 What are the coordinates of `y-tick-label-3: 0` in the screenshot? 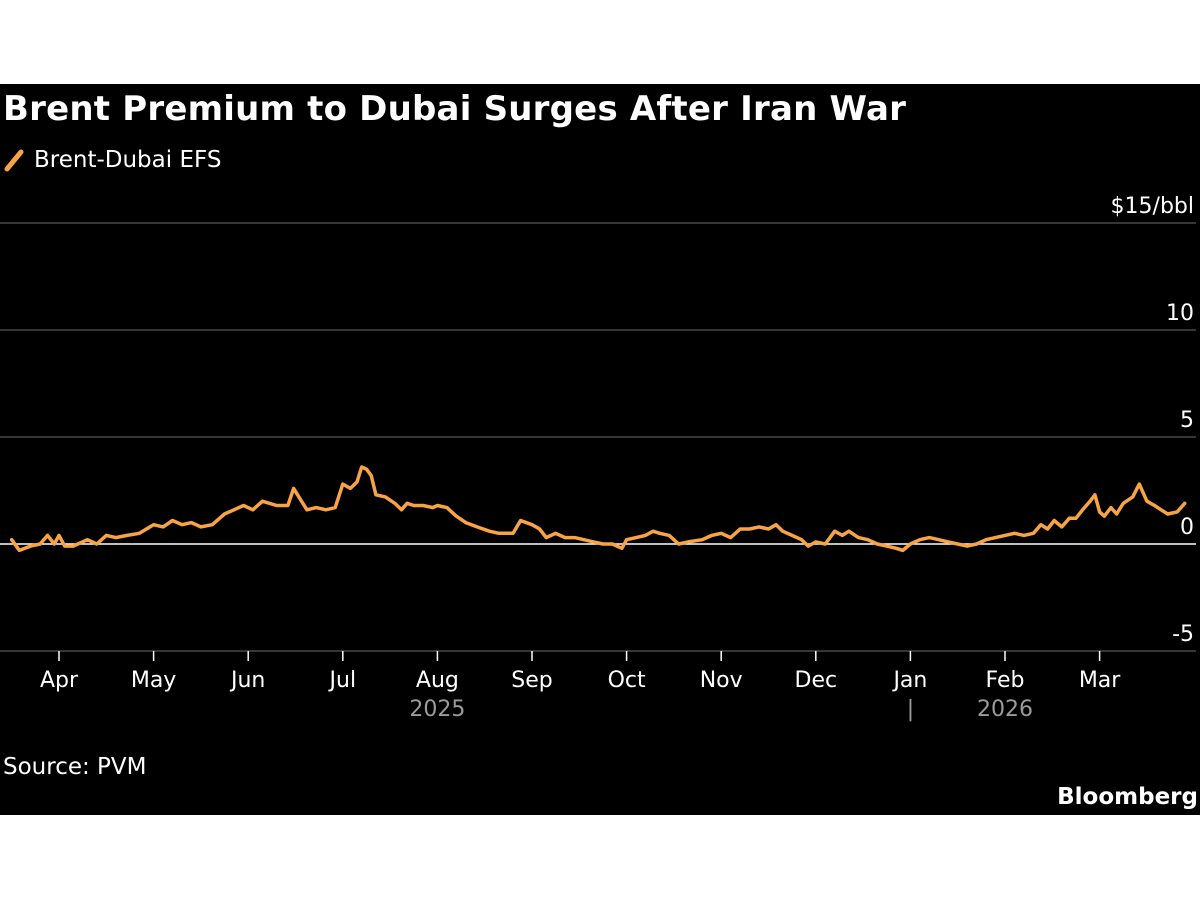 It's located at (1187, 527).